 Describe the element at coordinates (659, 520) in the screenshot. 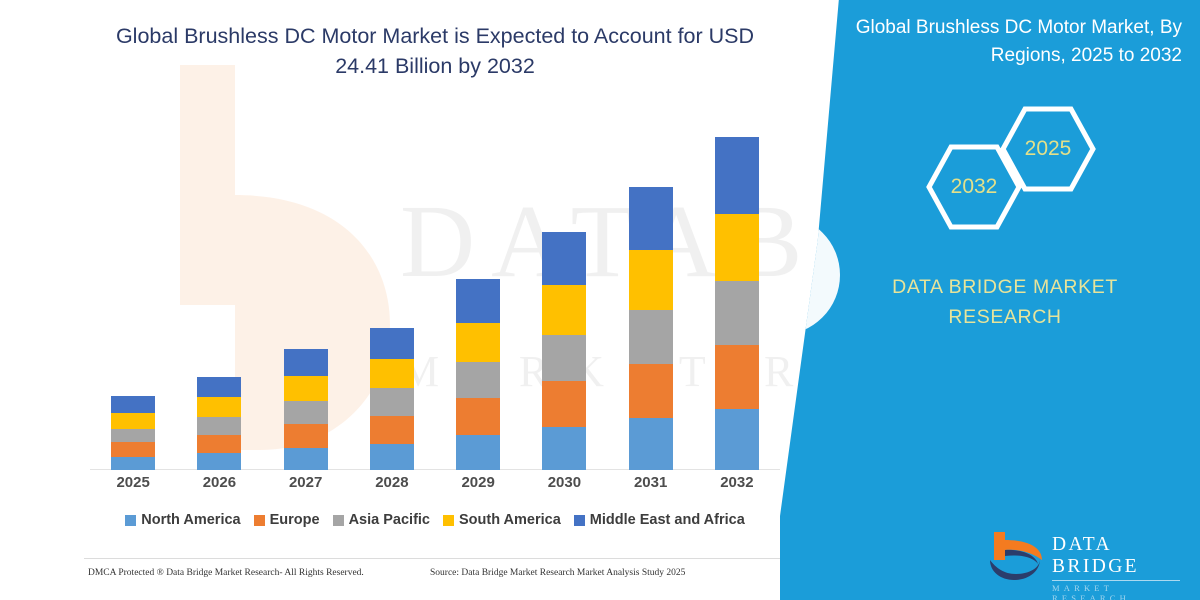

I see `legend-item: Middle East and Africa` at that location.